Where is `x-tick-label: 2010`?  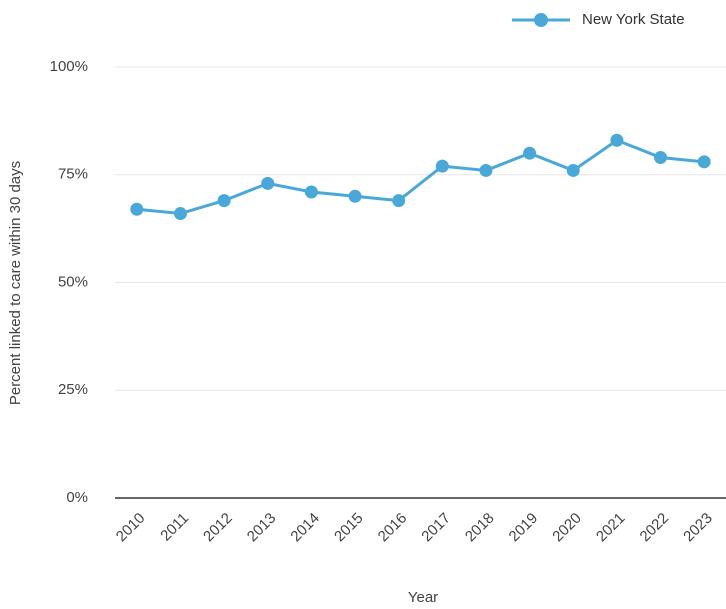
x-tick-label: 2010 is located at coordinates (131, 528).